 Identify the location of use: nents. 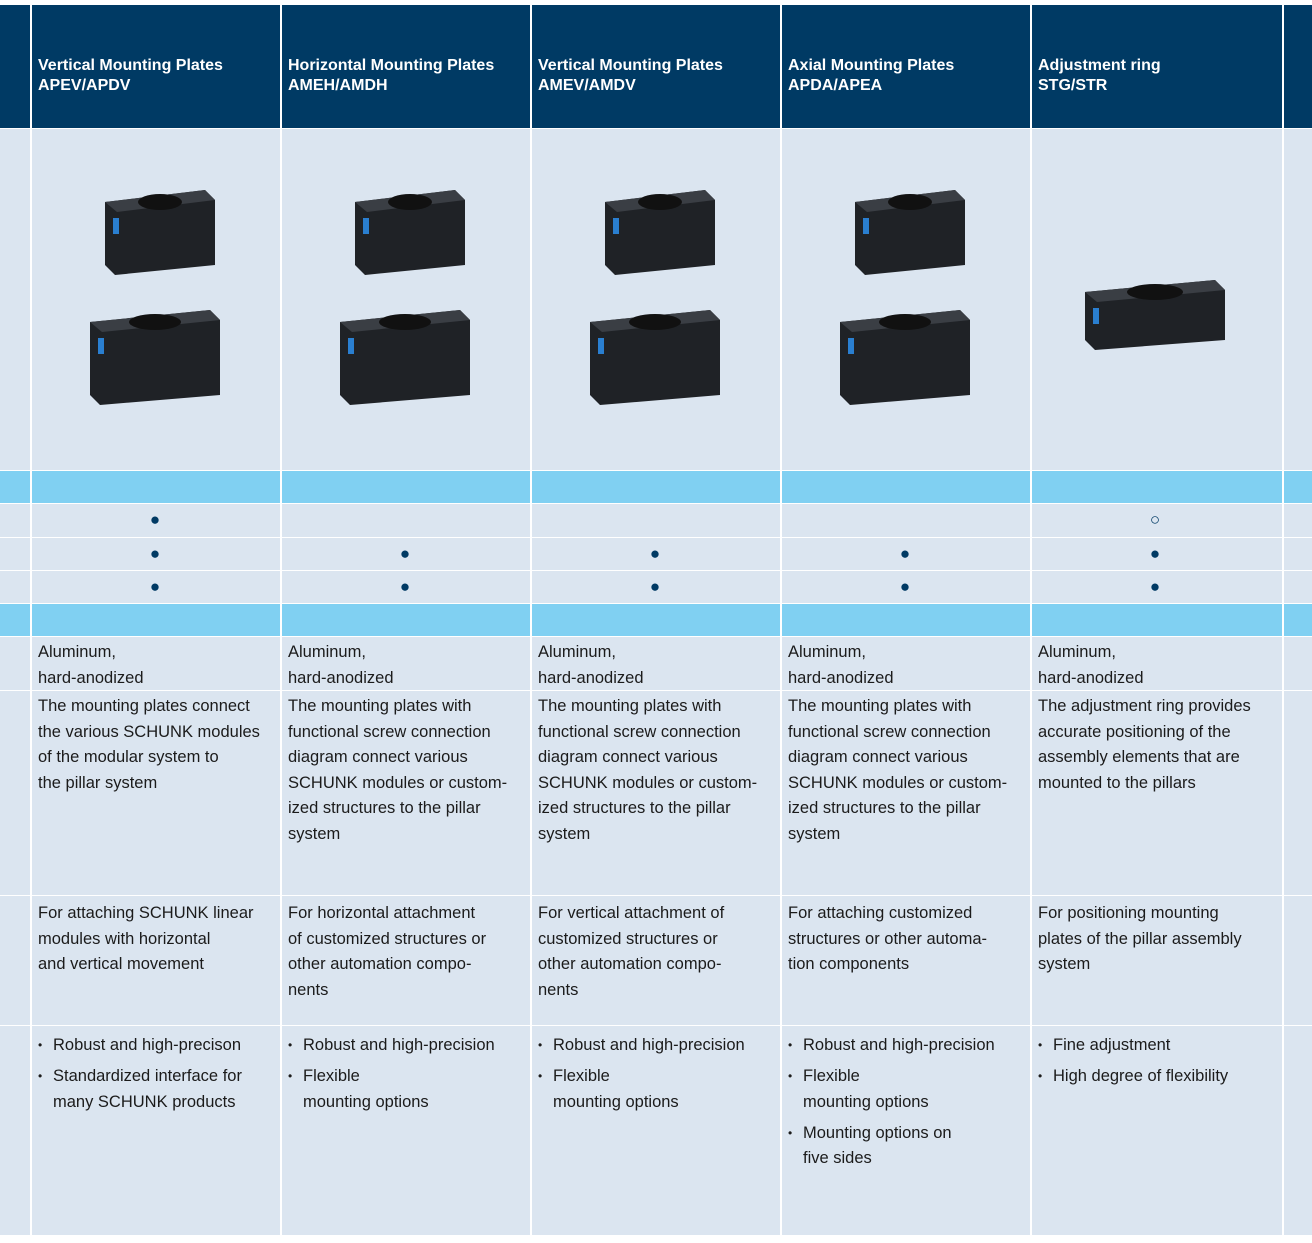
(308, 989).